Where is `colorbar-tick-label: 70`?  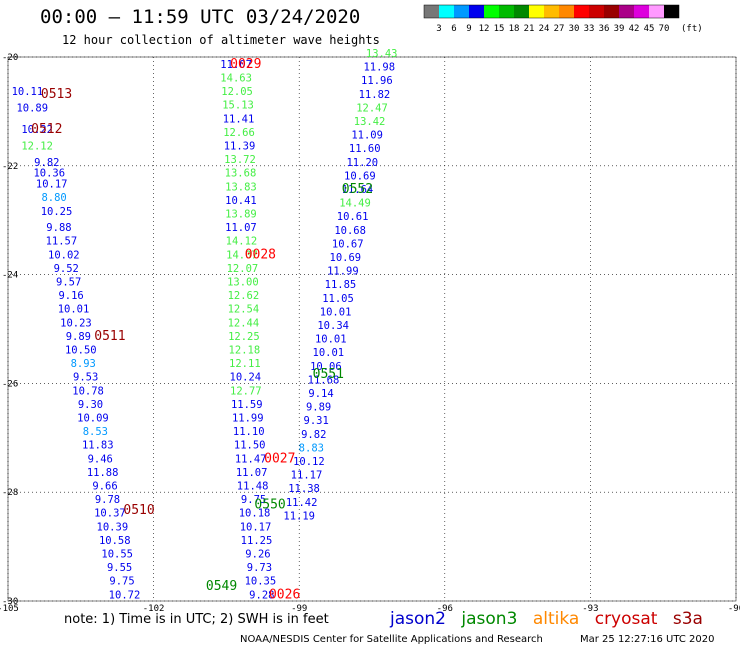
colorbar-tick-label: 70 is located at coordinates (664, 29).